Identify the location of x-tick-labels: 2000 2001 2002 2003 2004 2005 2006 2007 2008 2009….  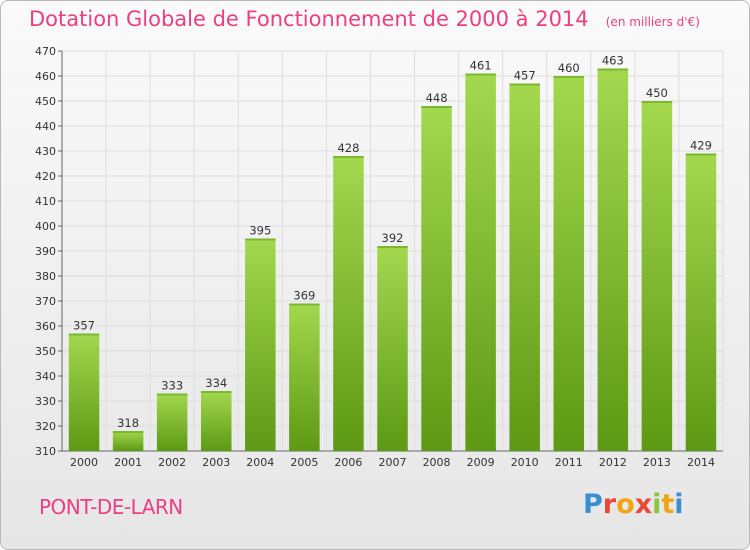
(392, 462).